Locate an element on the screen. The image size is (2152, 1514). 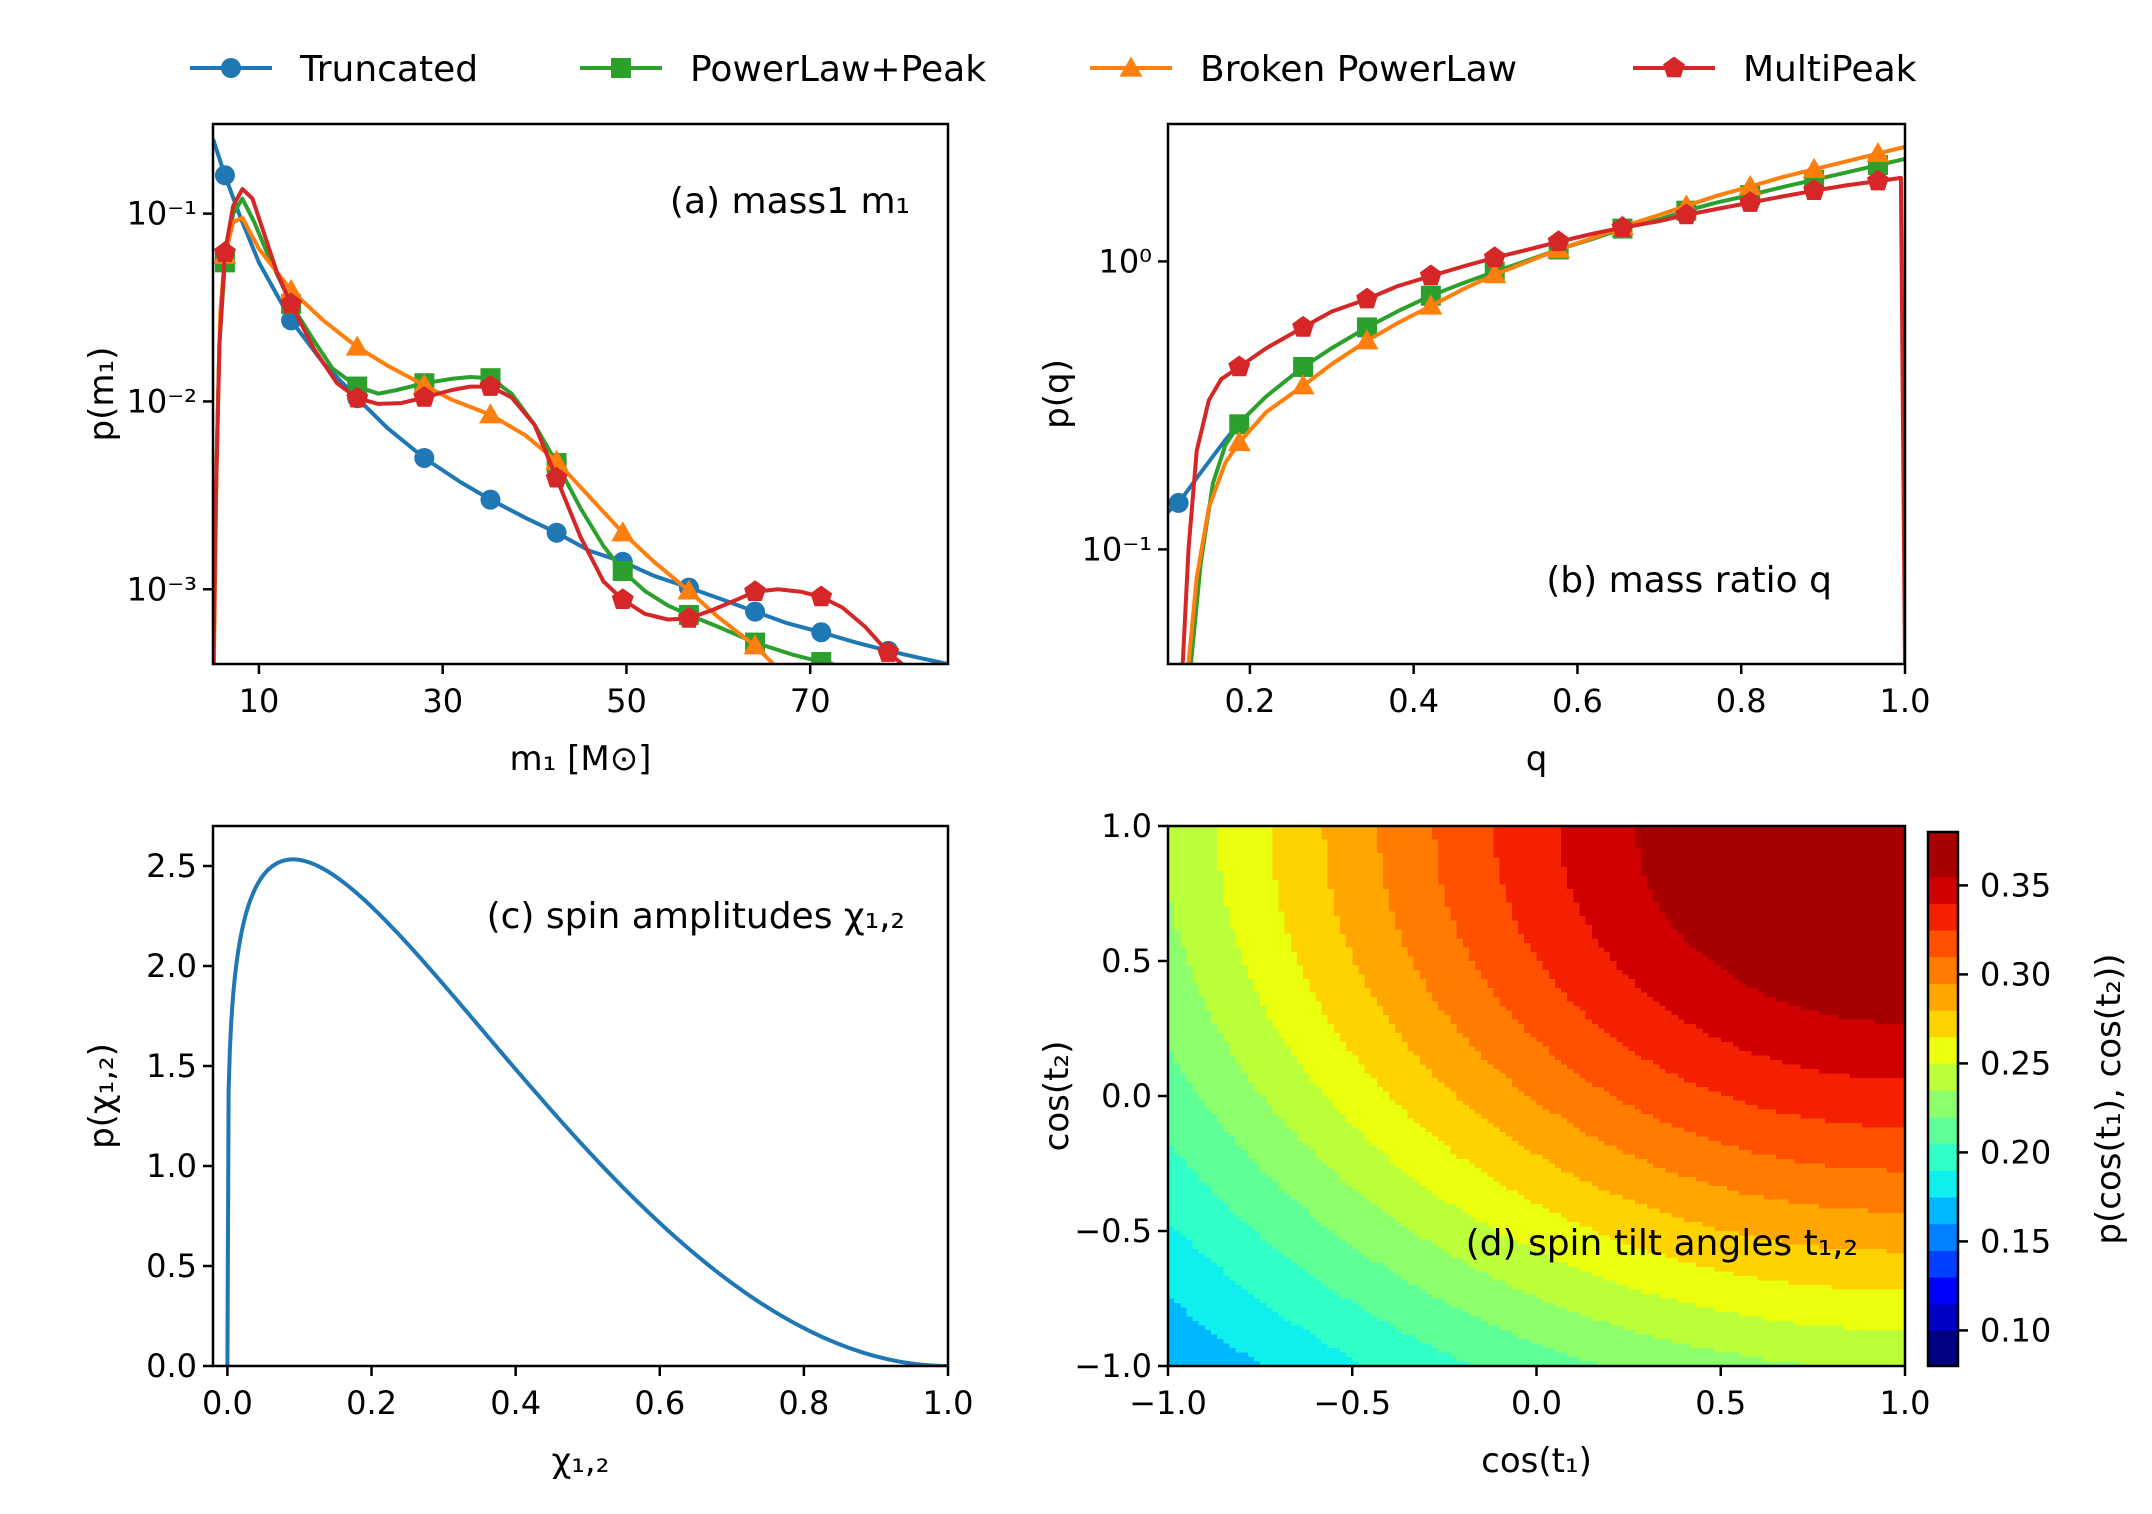
panel-a-xtick-label: 70 is located at coordinates (810, 701).